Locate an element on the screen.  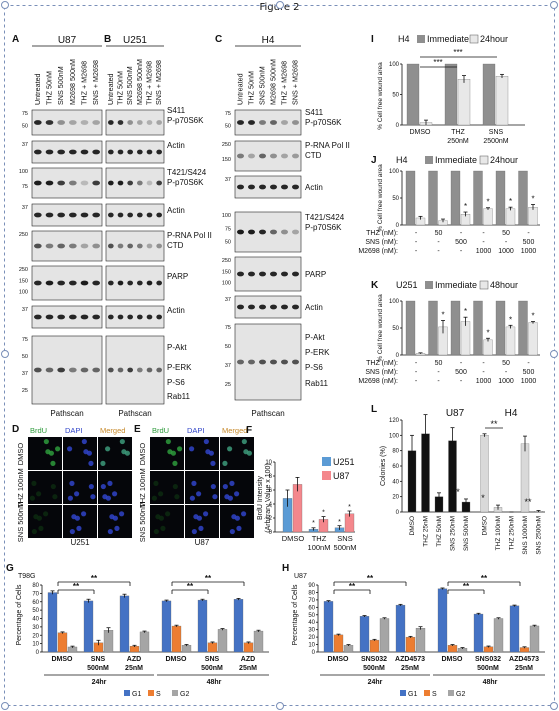
lane-label: M2698 500nM is located at coordinates (273, 82).